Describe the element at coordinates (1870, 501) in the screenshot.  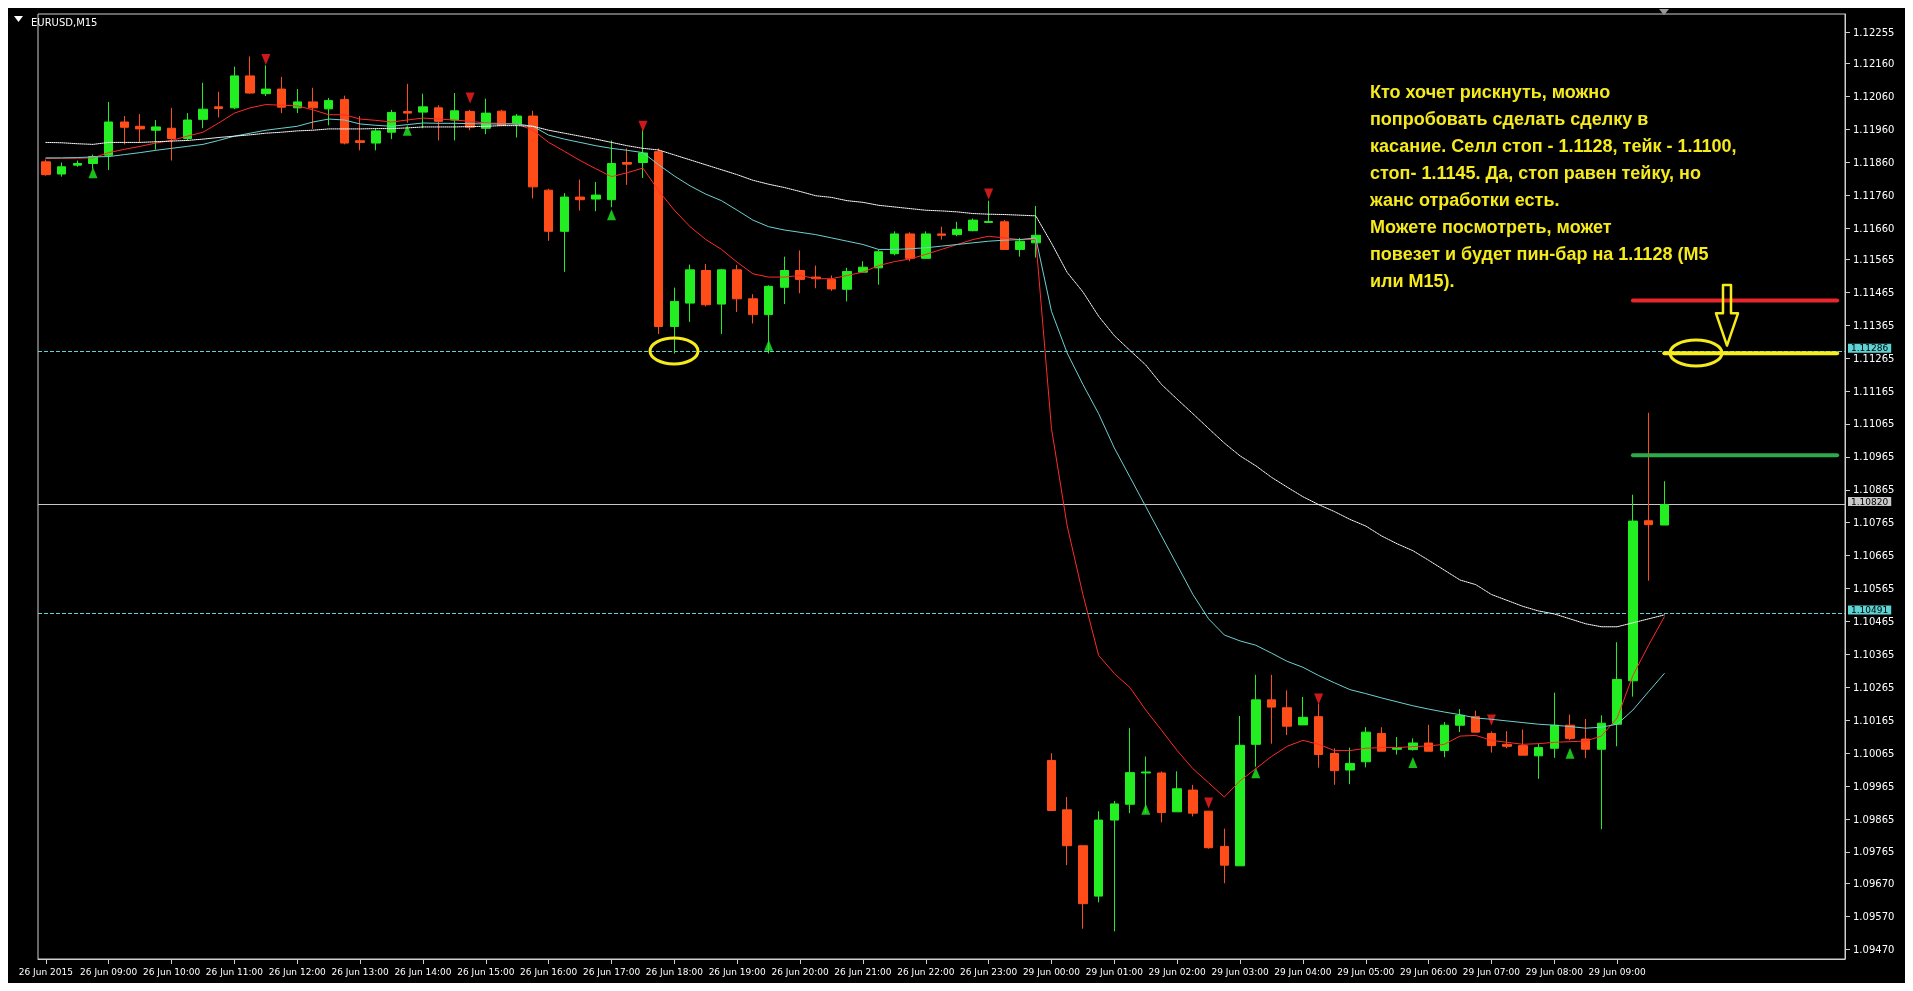
I see `ref-line-label: 1.10820` at that location.